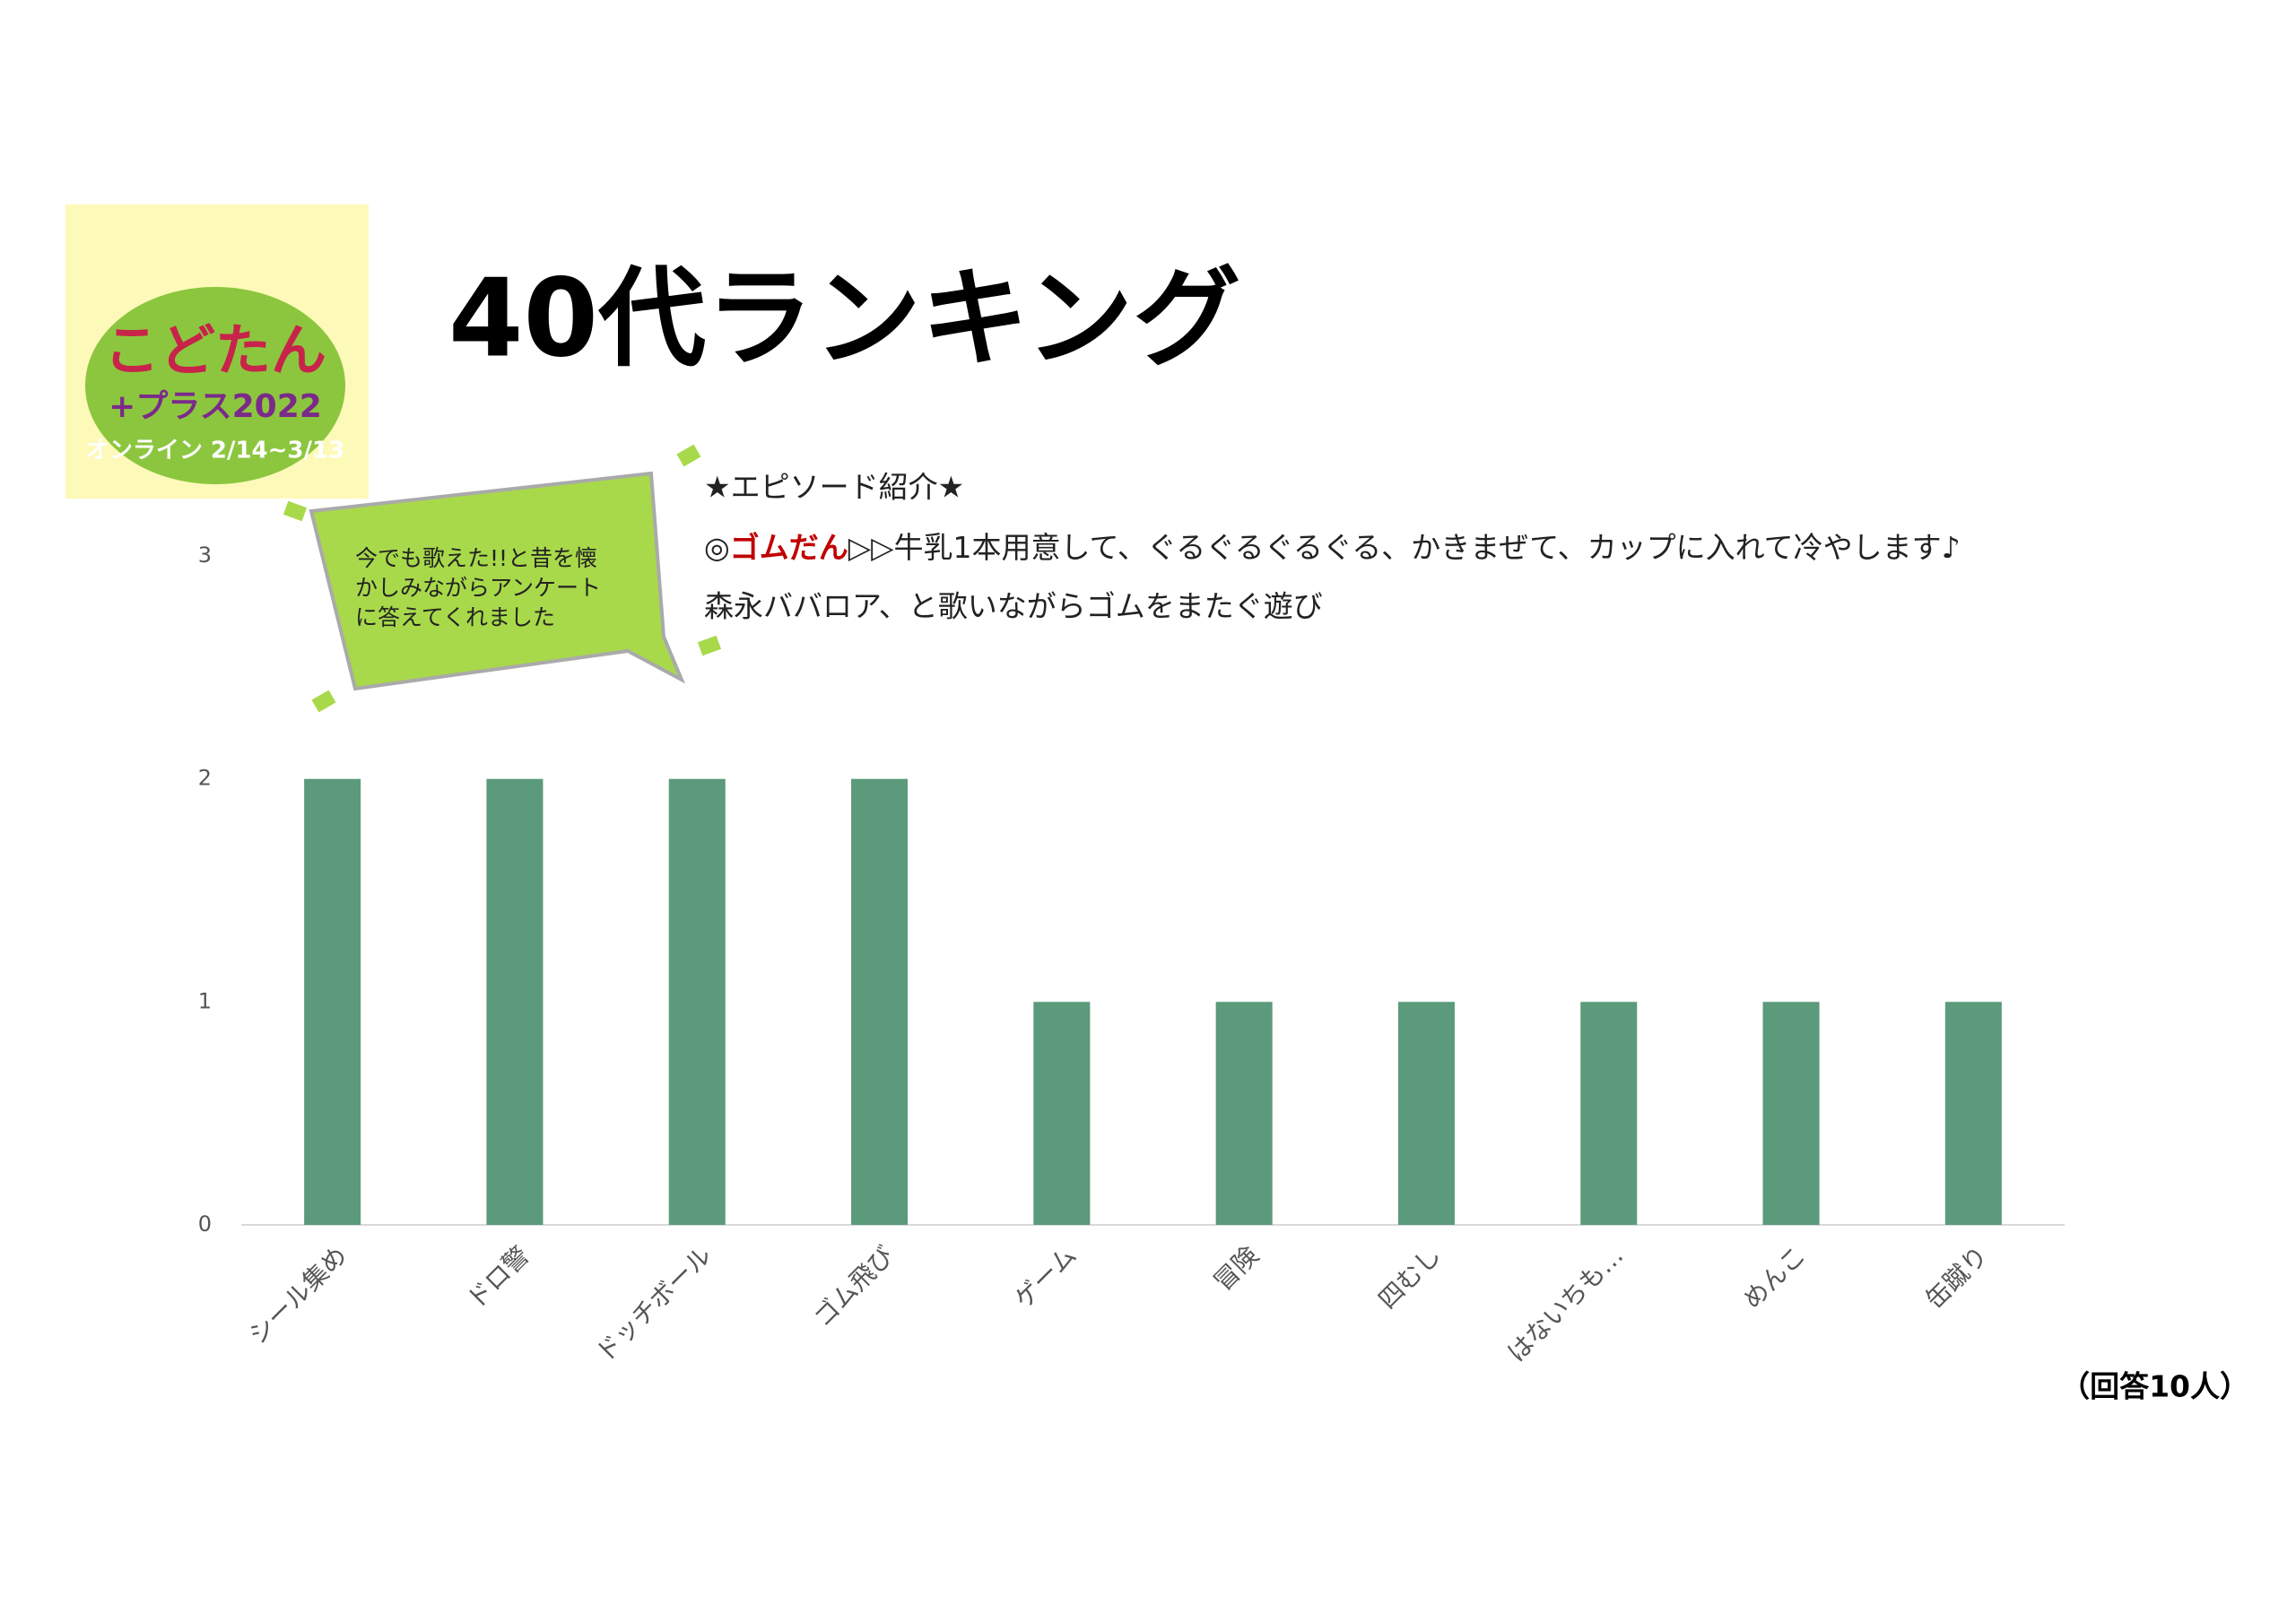  I want to click on x-tick-label: ゴム飛び, so click(854, 1286).